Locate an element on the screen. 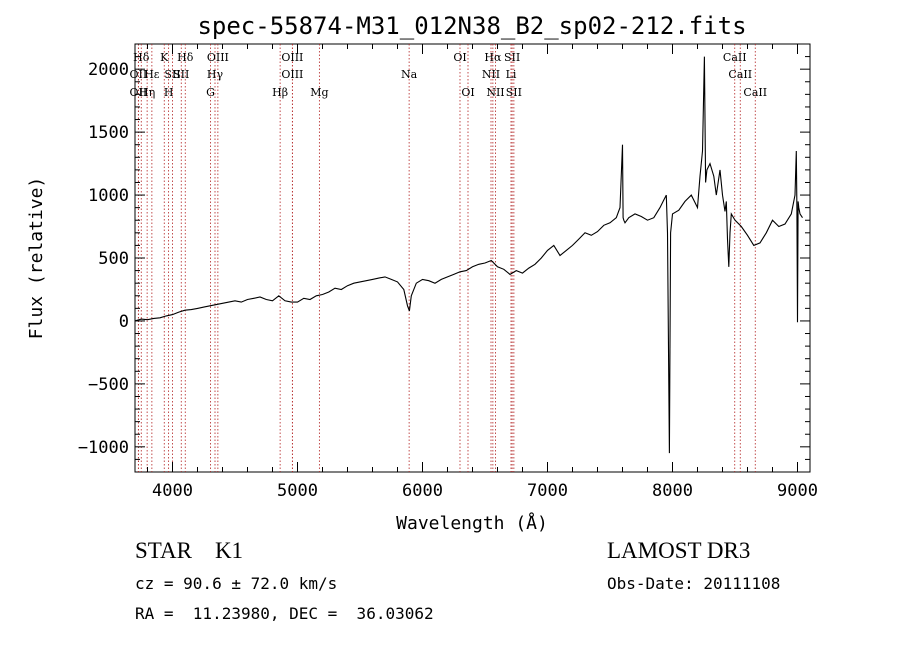 Image resolution: width=900 pixels, height=649 pixels. line-label-8: Hδ is located at coordinates (185, 57).